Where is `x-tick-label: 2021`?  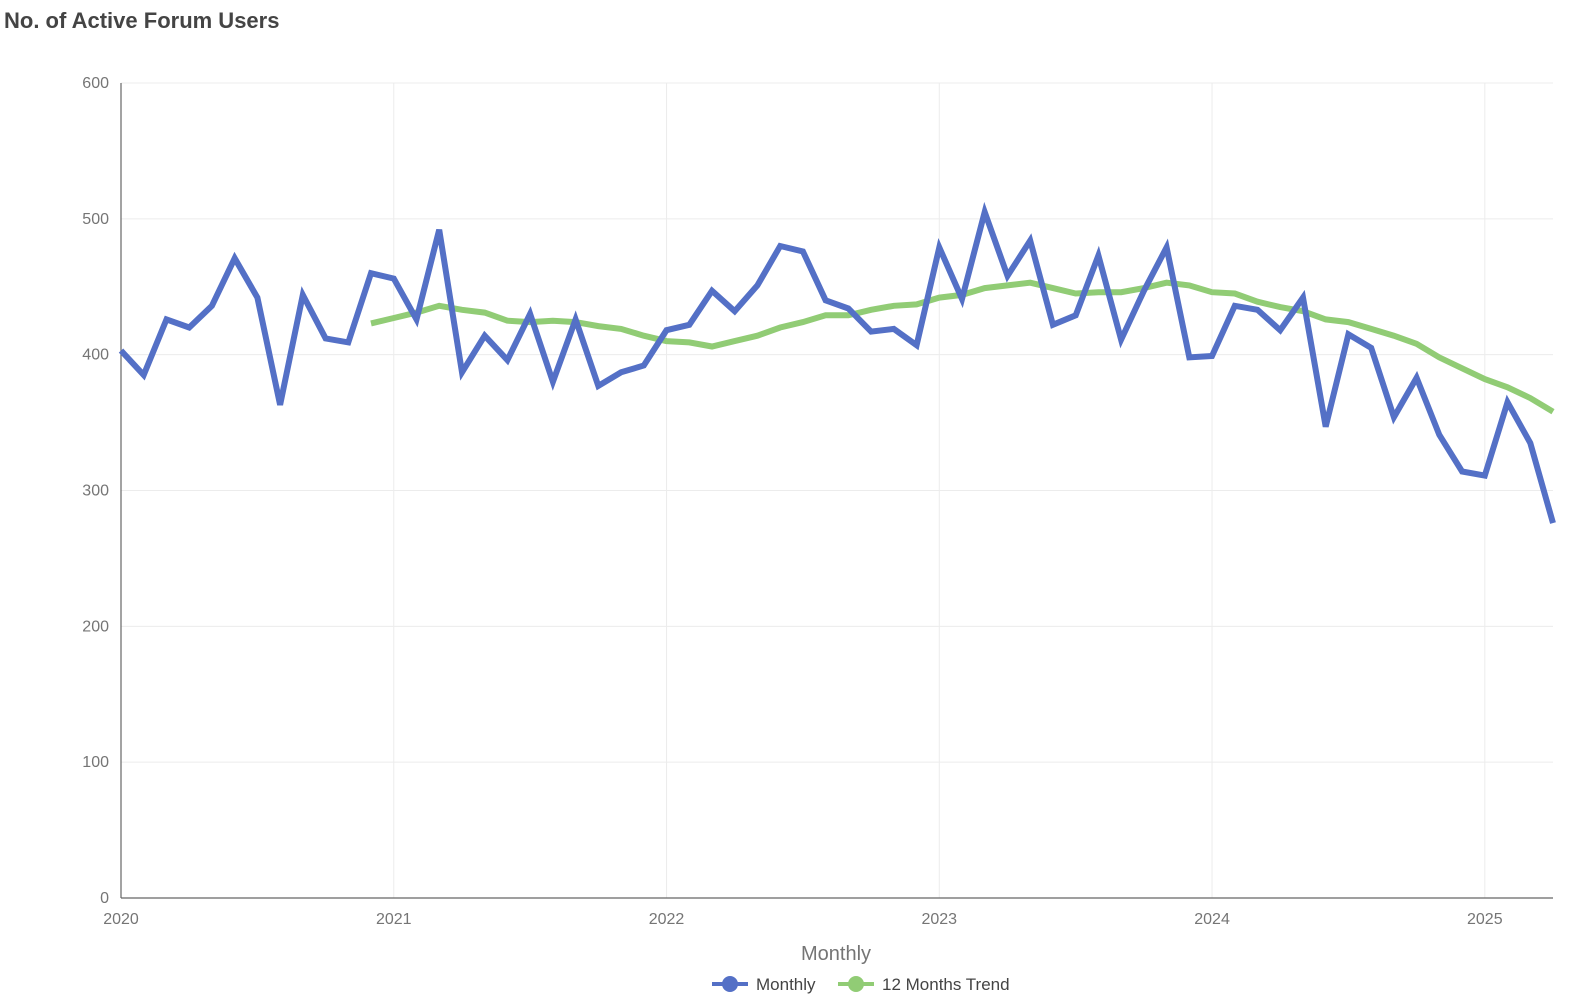
x-tick-label: 2021 is located at coordinates (394, 919).